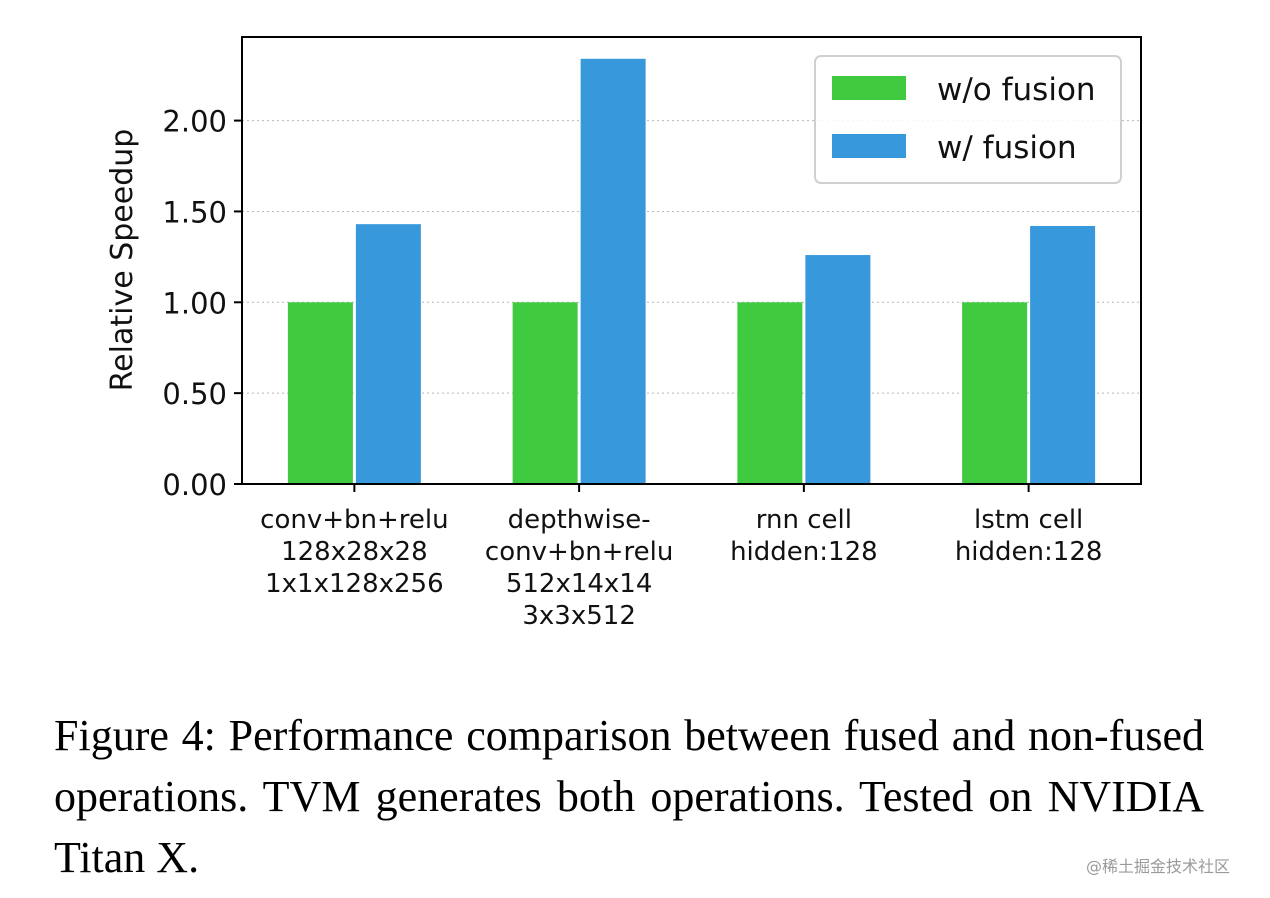  Describe the element at coordinates (579, 520) in the screenshot. I see `category-label: depthwise-` at that location.